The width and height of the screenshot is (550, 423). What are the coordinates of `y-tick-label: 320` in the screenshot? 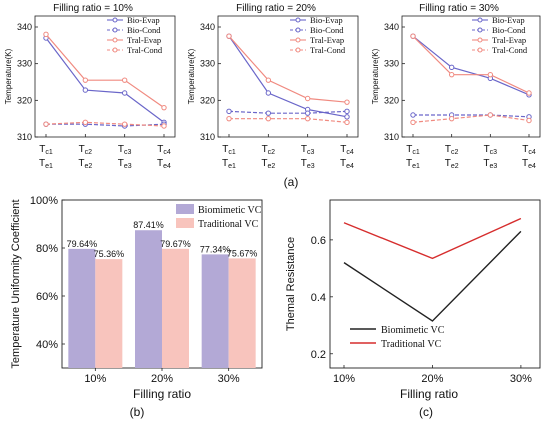 It's located at (207, 100).